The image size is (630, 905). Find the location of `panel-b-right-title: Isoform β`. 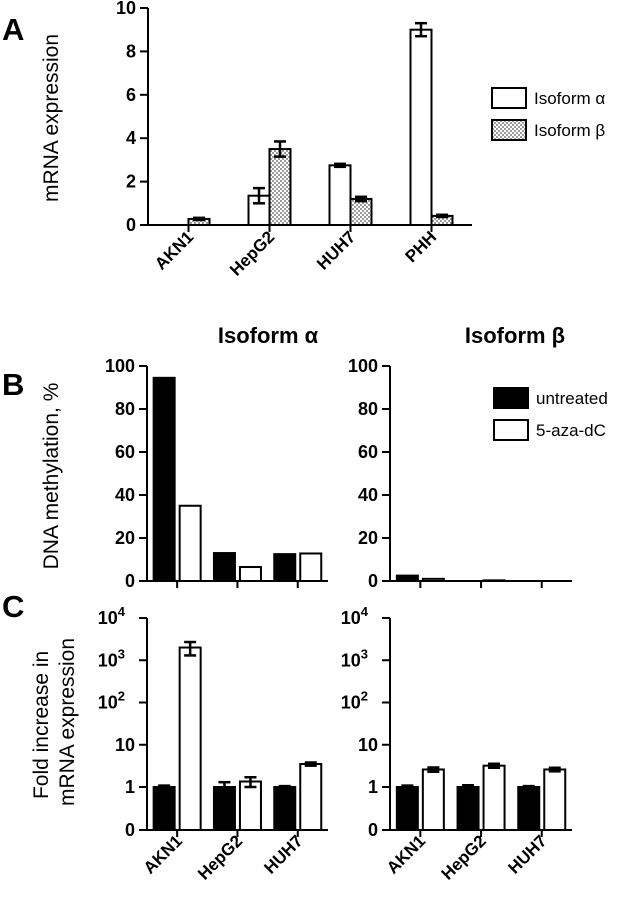

panel-b-right-title: Isoform β is located at coordinates (515, 335).